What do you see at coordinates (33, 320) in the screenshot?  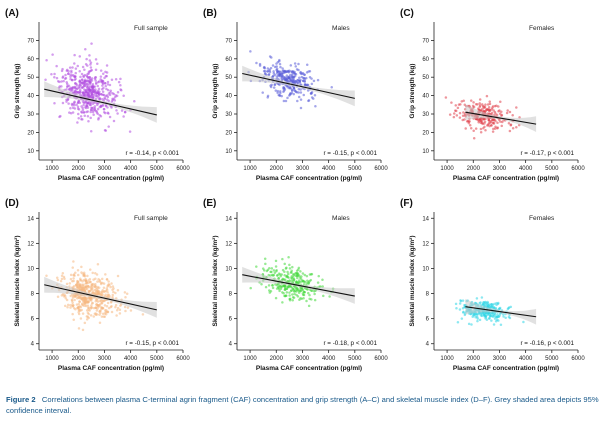 I see `panel-d-y-tick-label: 6` at bounding box center [33, 320].